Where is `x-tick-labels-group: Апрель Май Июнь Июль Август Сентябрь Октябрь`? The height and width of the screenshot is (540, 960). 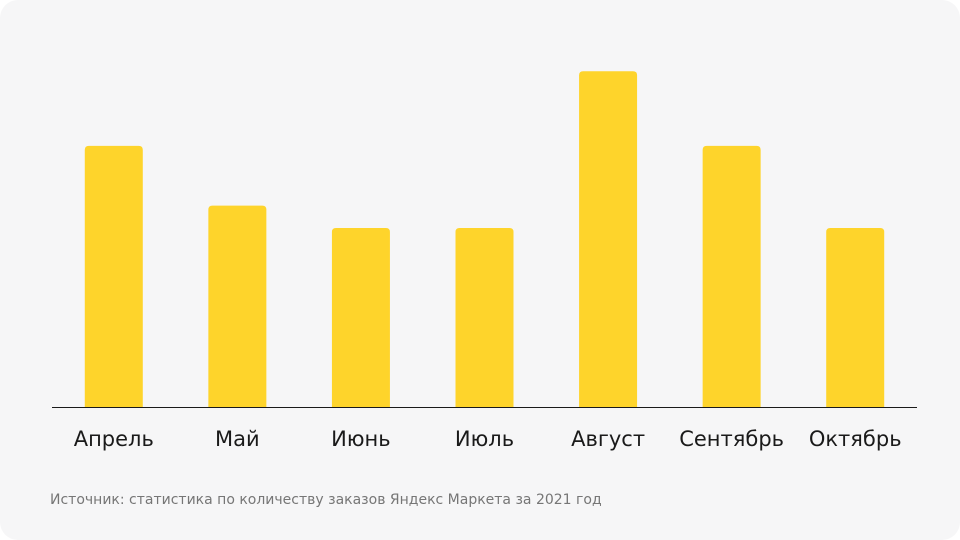
x-tick-labels-group: Апрель Май Июнь Июль Август Сентябрь Октябрь is located at coordinates (488, 439).